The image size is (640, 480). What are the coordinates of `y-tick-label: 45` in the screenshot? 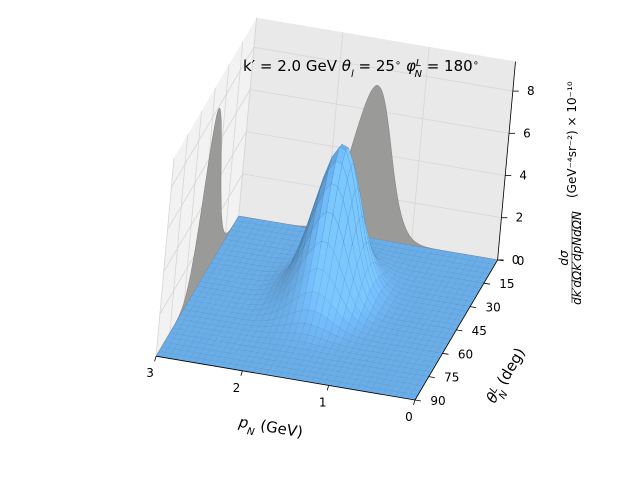 It's located at (479, 331).